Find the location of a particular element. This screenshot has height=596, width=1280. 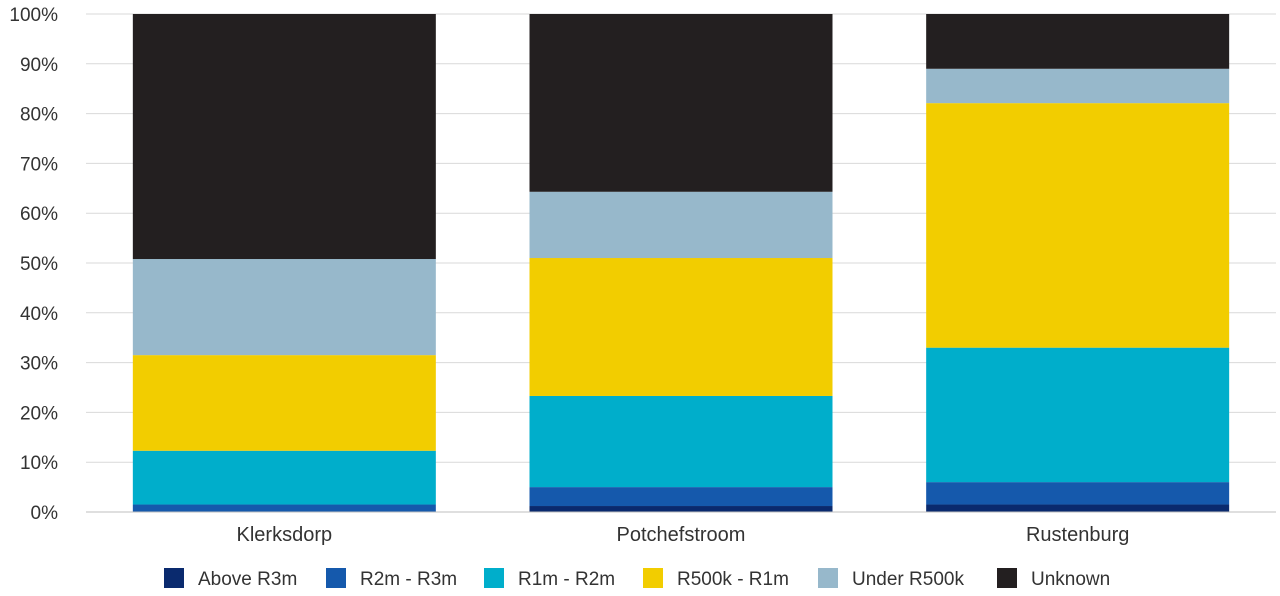

x-axis: Klerksdorp Potchefstroom Rustenburg is located at coordinates (683, 535).